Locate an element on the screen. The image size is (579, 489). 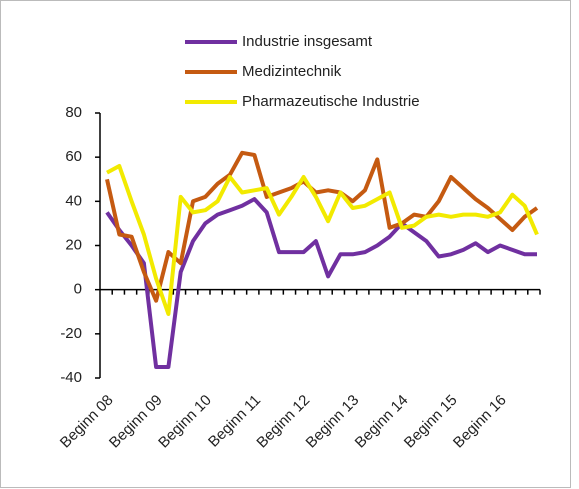
y-tick-label: 60 is located at coordinates (73, 156).